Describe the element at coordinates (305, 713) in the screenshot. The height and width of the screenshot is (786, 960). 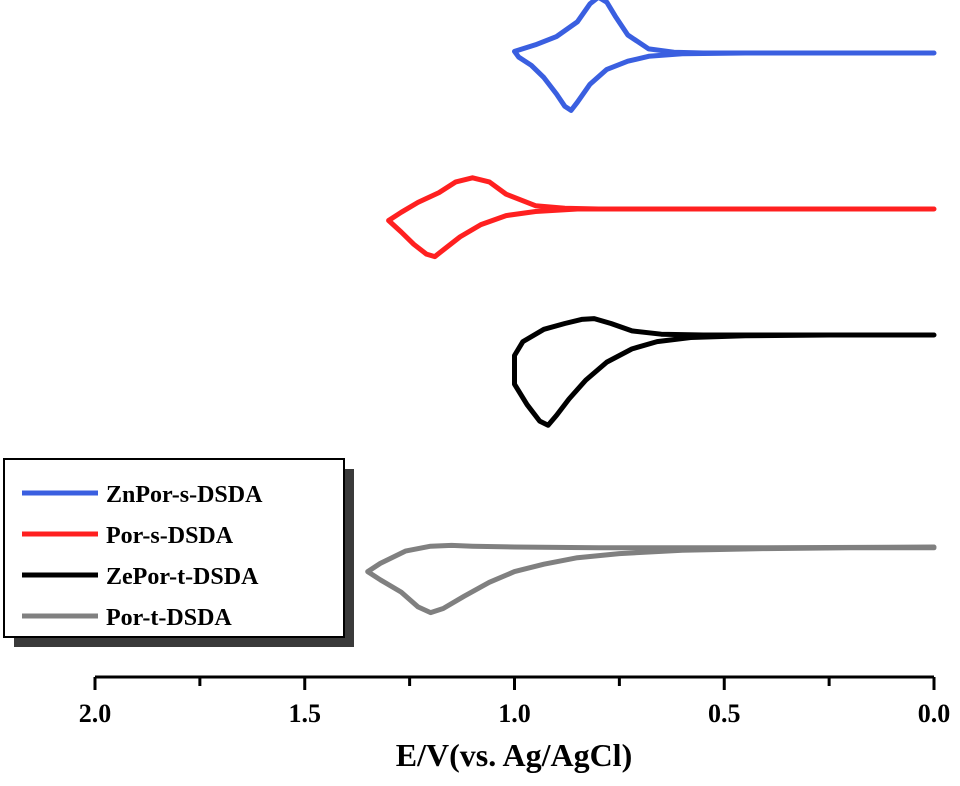
I see `x-tick-label: 1.5` at that location.